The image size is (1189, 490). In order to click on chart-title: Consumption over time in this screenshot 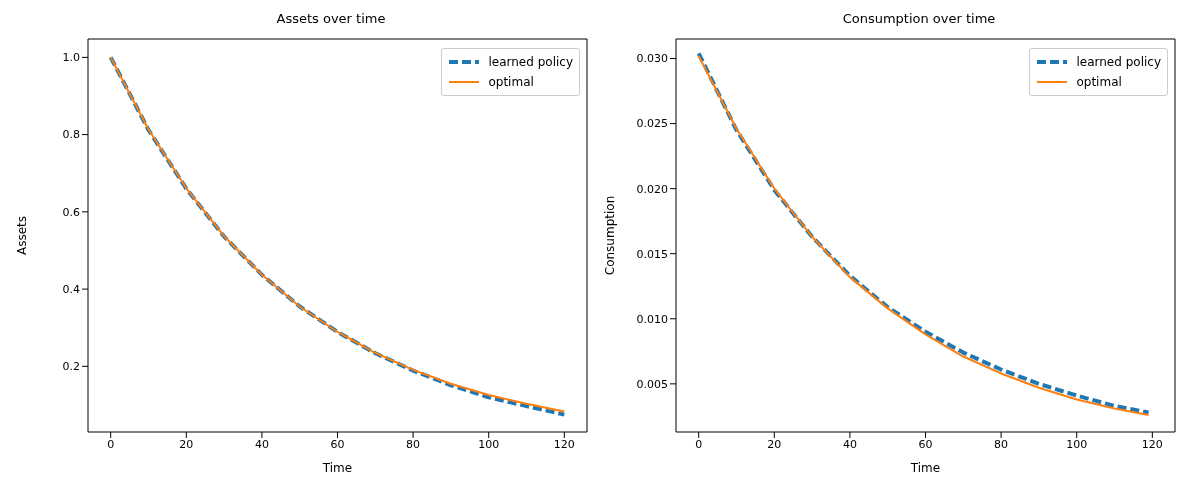, I will do `click(919, 19)`.